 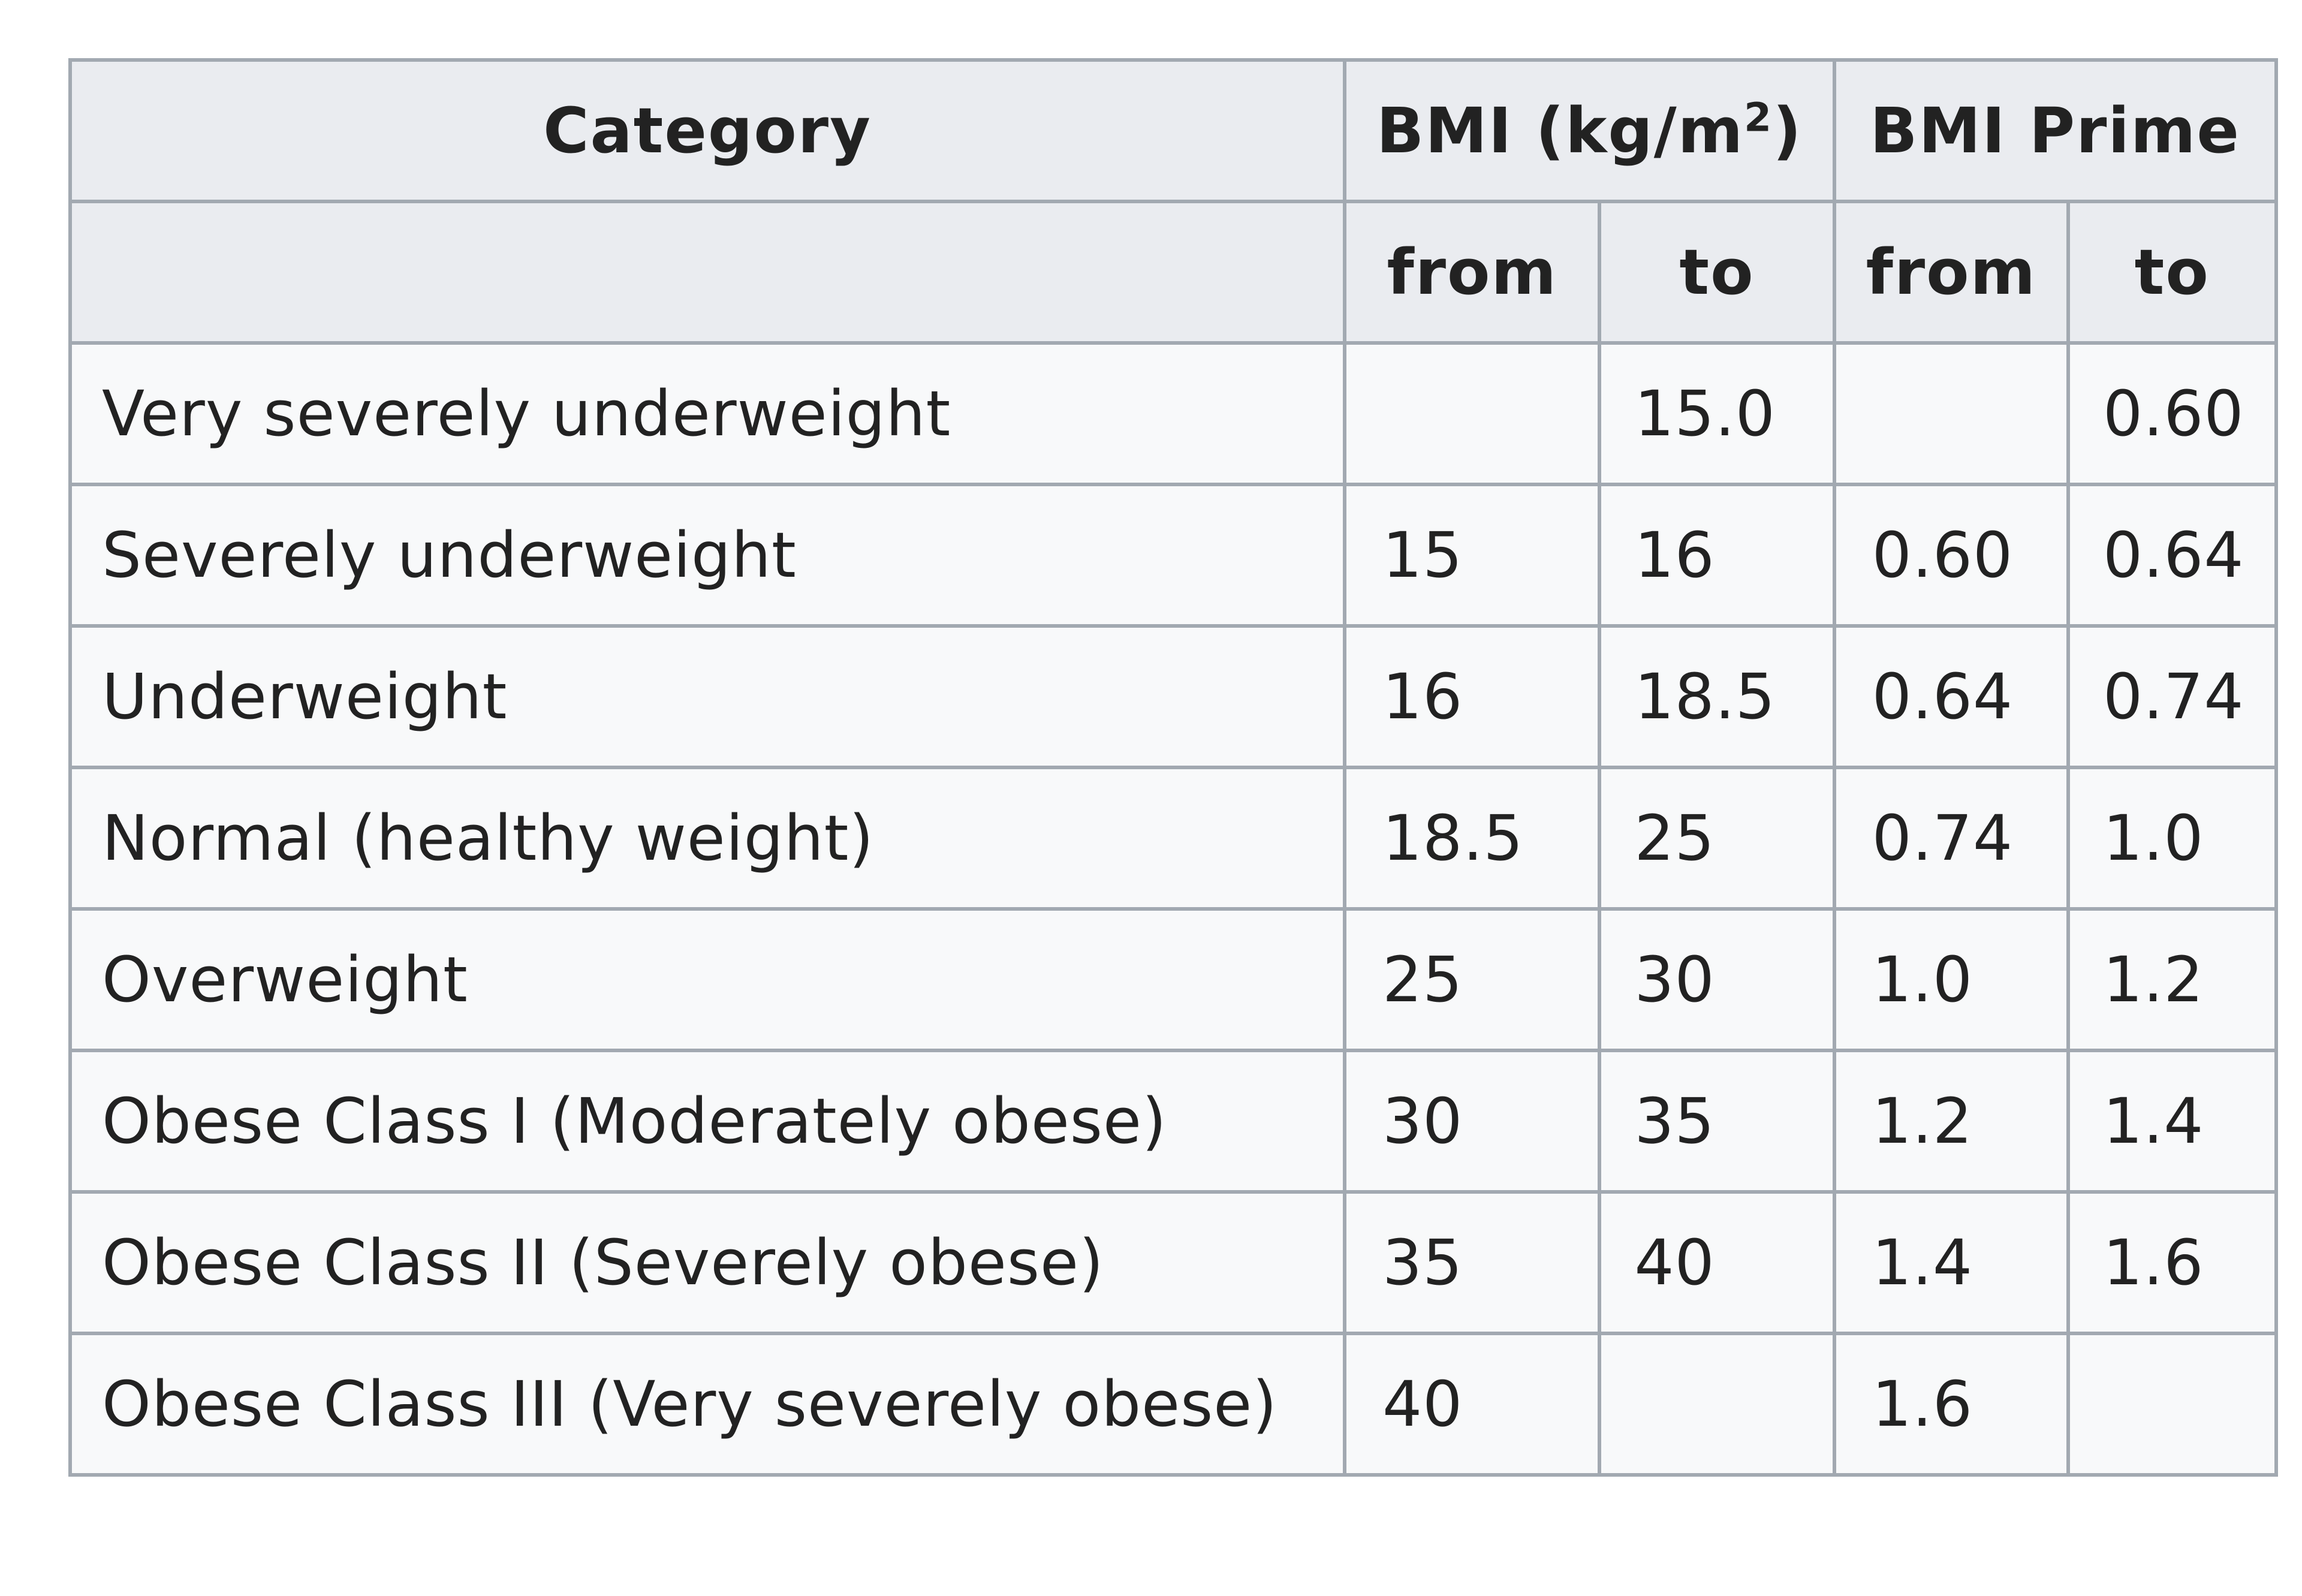 What do you see at coordinates (1758, 117) in the screenshot?
I see `header-bmi-superscript: 2` at bounding box center [1758, 117].